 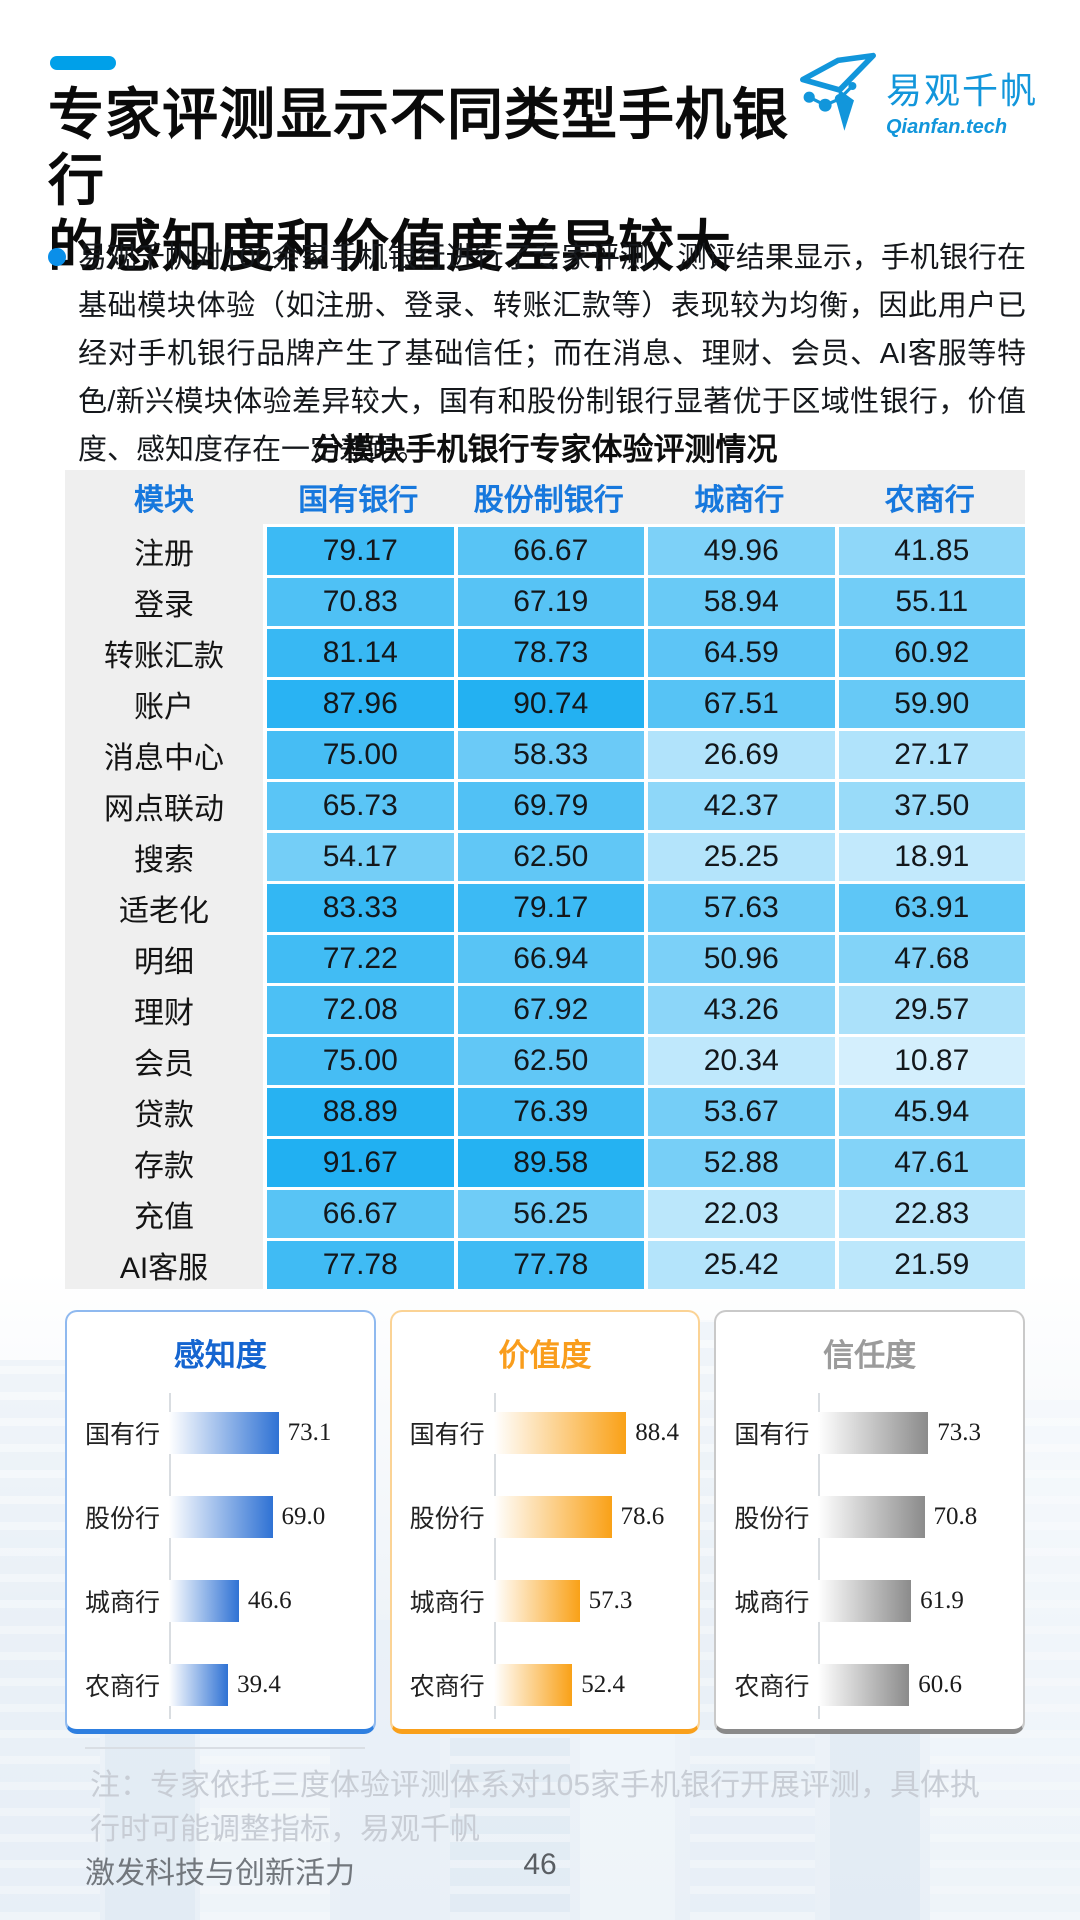 What do you see at coordinates (57, 257) in the screenshot?
I see `bullet-dot-icon` at bounding box center [57, 257].